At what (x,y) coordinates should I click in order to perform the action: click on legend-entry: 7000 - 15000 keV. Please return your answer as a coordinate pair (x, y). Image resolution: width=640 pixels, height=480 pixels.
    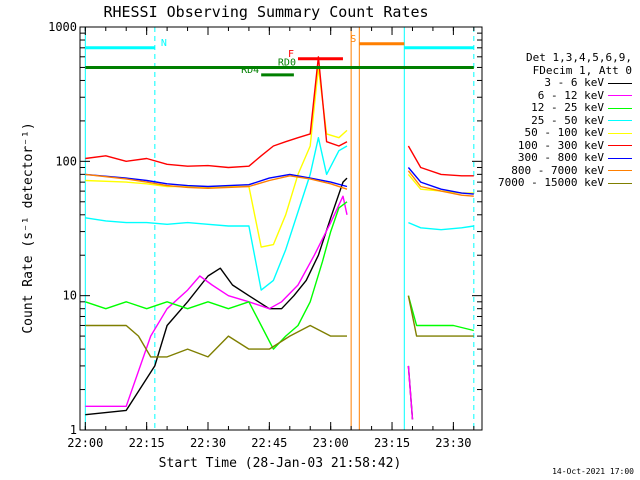
    Looking at the image, I should click on (547, 183).